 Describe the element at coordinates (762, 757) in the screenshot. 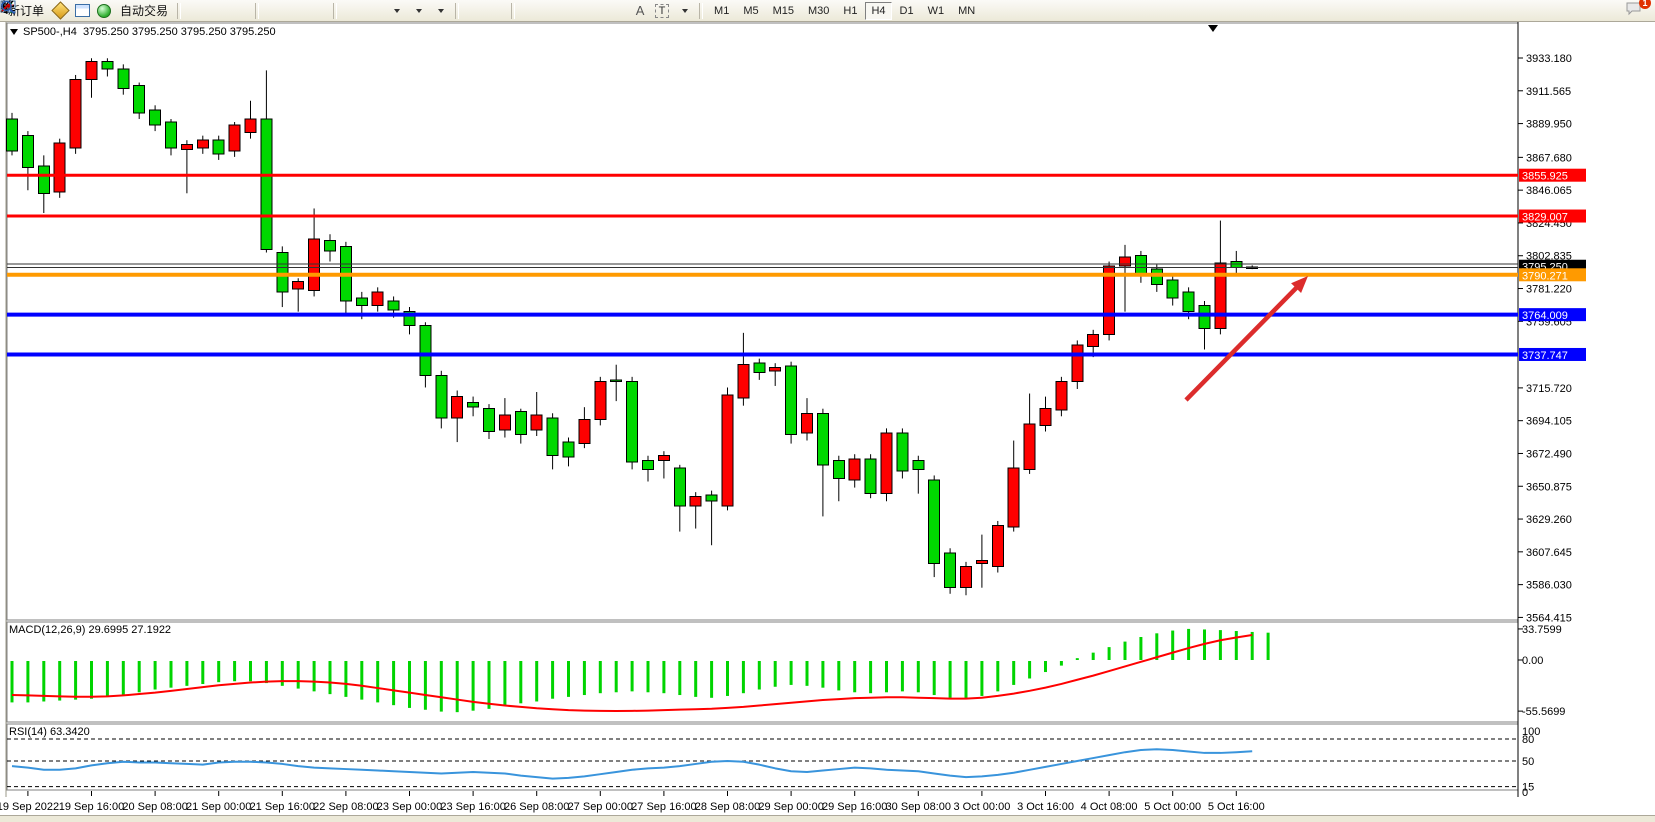

I see `pane-border` at that location.